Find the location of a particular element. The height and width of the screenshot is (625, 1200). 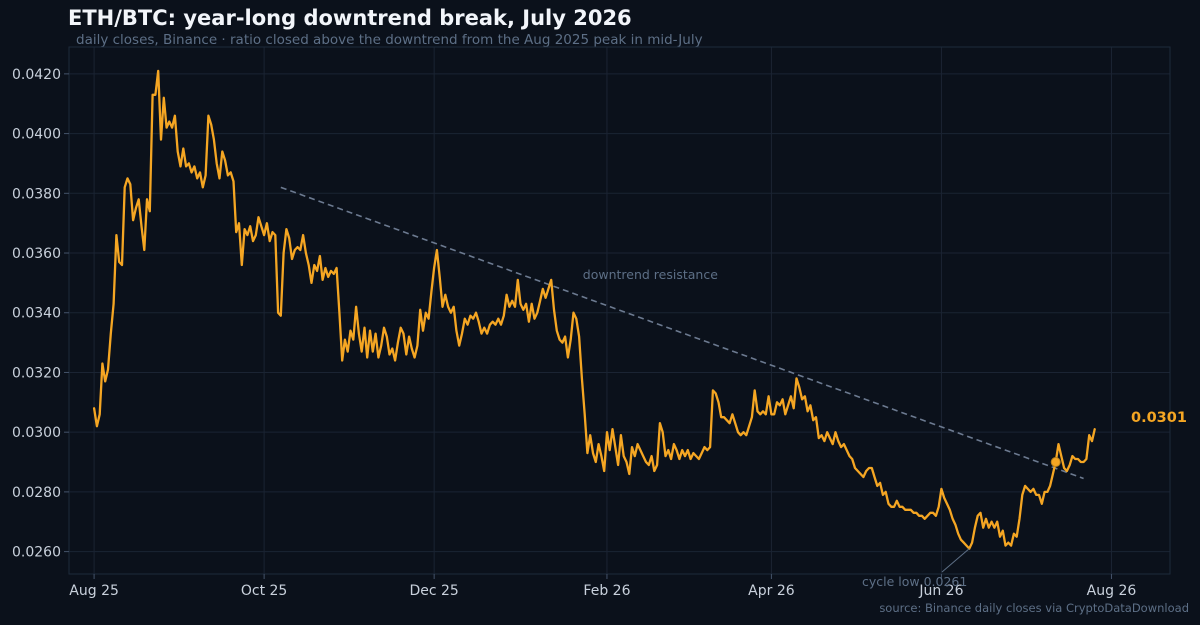

y-tick-label: 0.0380 is located at coordinates (36, 194).